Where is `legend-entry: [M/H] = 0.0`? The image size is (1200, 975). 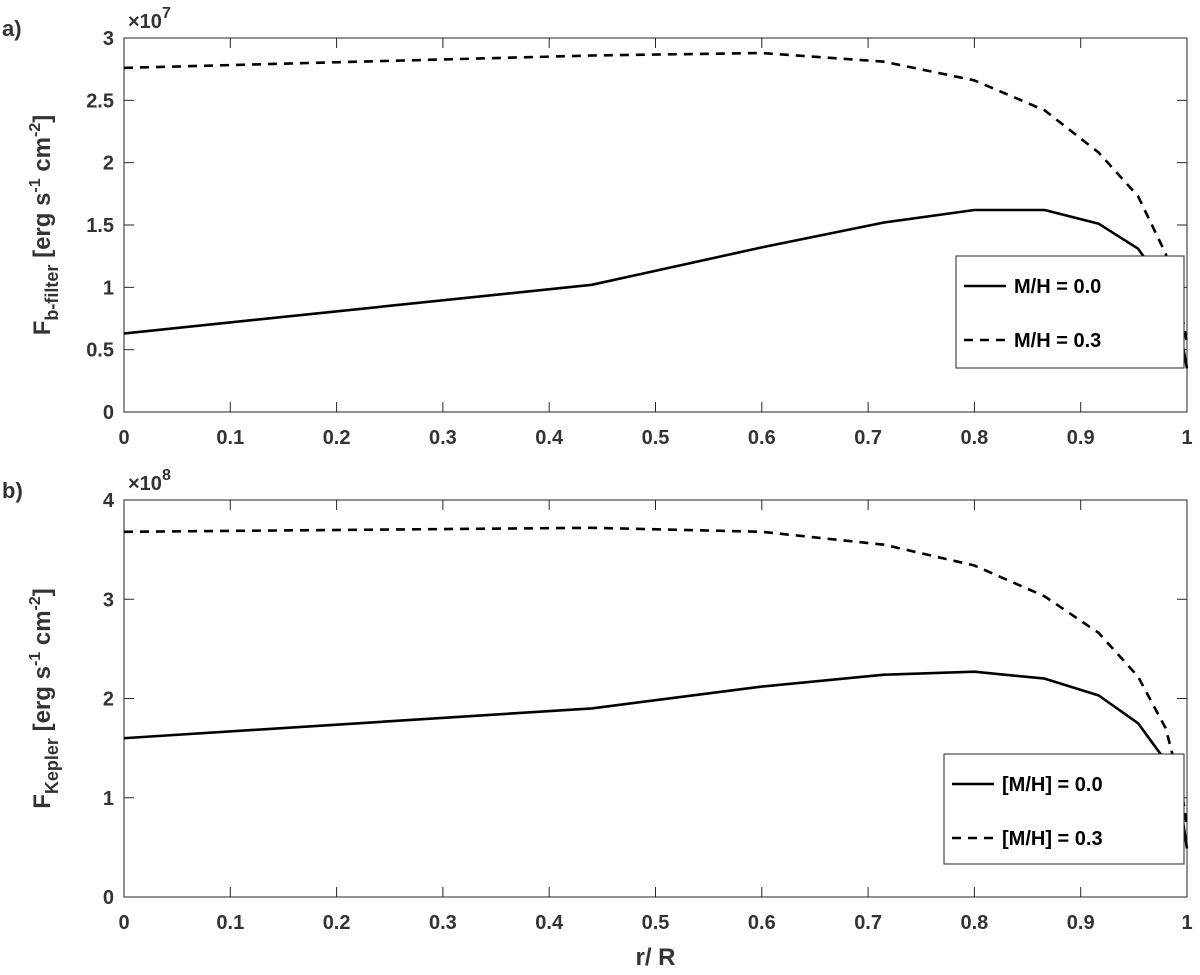 legend-entry: [M/H] = 0.0 is located at coordinates (1052, 785).